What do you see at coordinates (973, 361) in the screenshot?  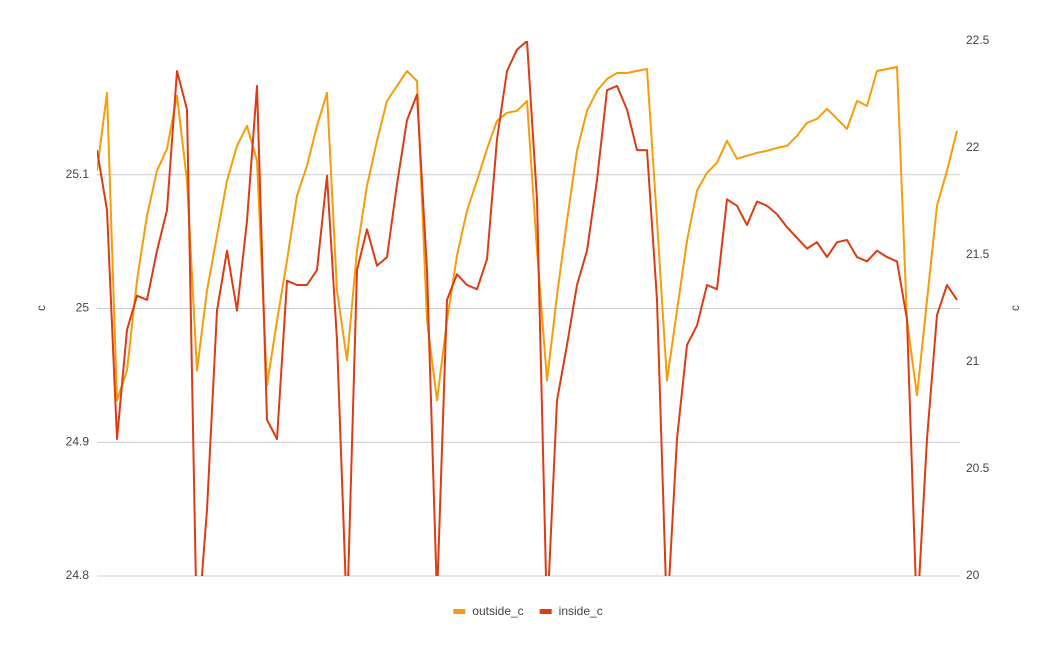 I see `y2-tick-label: 21` at bounding box center [973, 361].